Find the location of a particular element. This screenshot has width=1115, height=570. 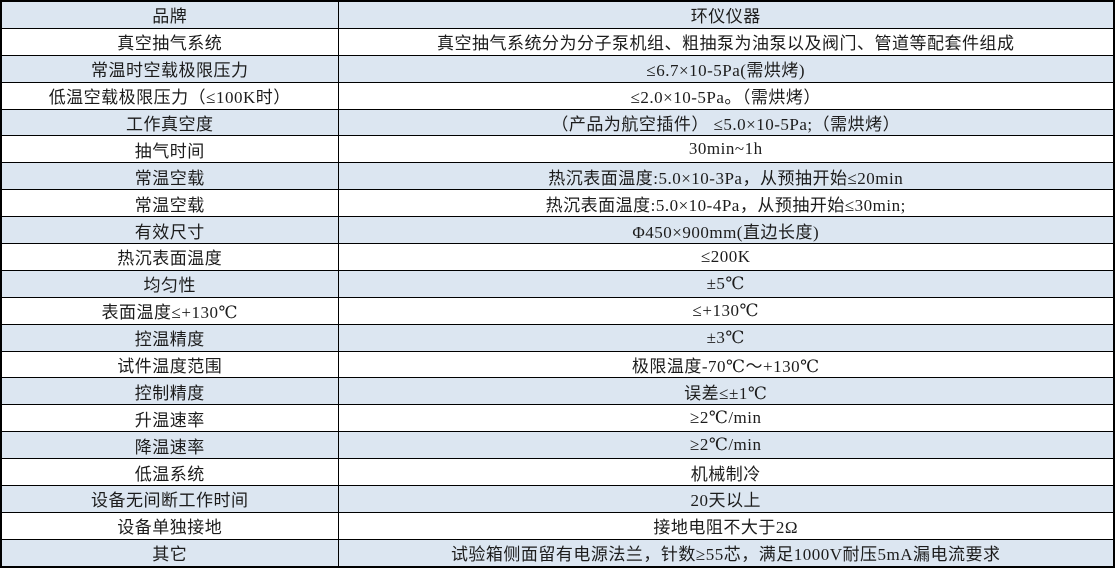

spec-label-cell: 表面温度≤+130℃ is located at coordinates (169, 310).